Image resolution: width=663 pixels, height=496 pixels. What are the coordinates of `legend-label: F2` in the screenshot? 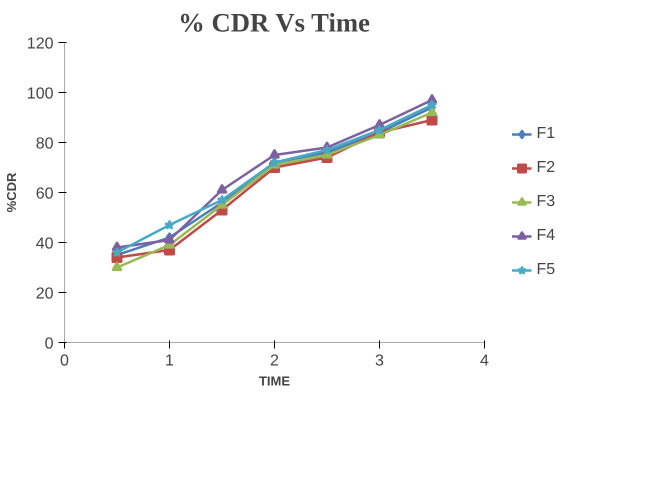 It's located at (546, 167).